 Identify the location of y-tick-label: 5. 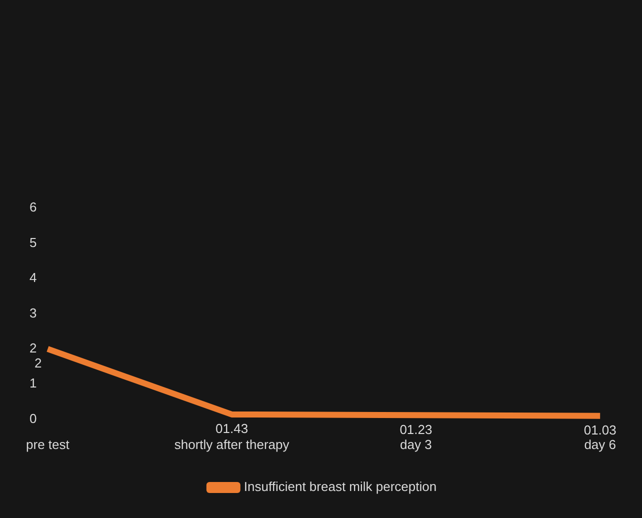
(33, 242).